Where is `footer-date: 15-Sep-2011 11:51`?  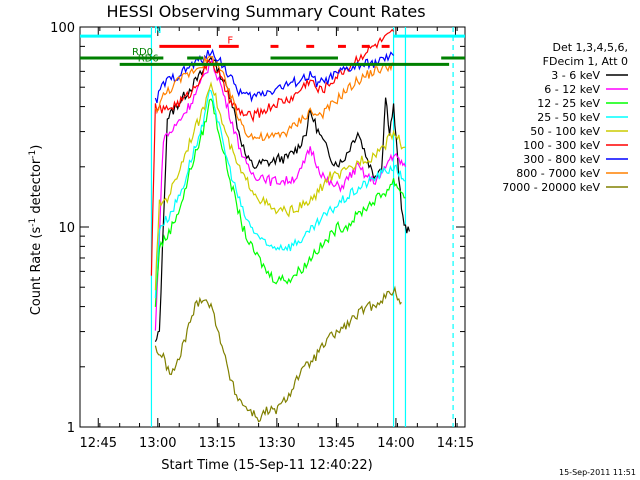 footer-date: 15-Sep-2011 11:51 is located at coordinates (597, 472).